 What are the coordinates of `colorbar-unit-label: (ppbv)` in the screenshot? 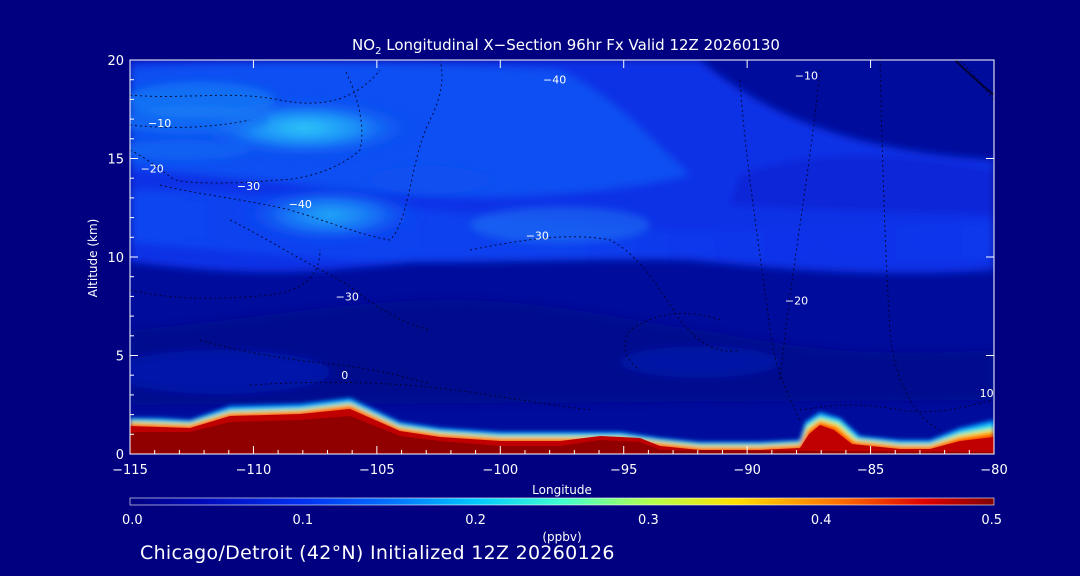 It's located at (561, 537).